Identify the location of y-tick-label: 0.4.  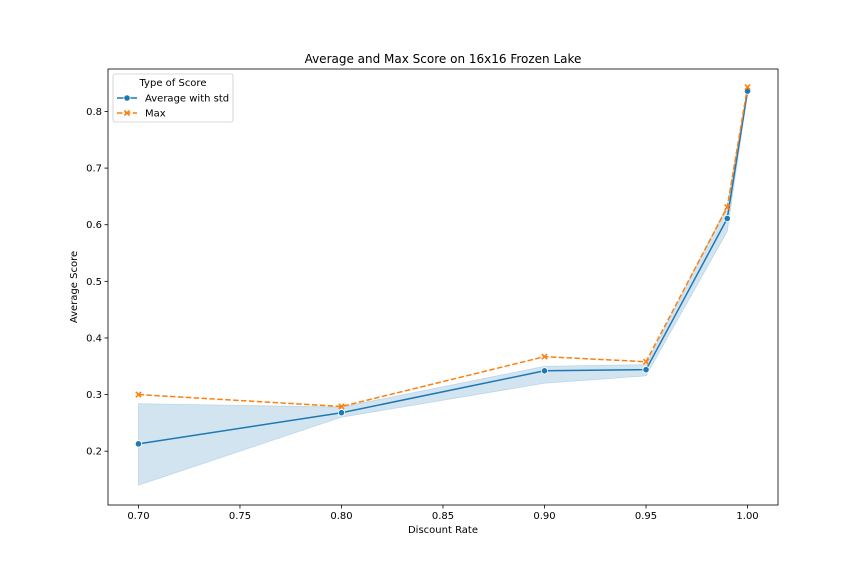
(94, 338).